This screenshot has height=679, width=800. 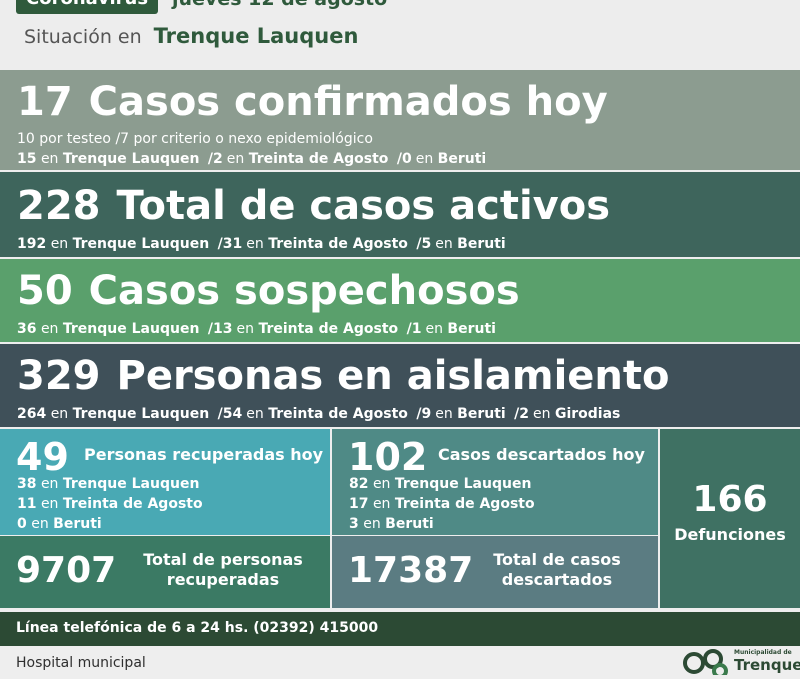 I want to click on footer-text: Hospital municipal, so click(x=81, y=663).